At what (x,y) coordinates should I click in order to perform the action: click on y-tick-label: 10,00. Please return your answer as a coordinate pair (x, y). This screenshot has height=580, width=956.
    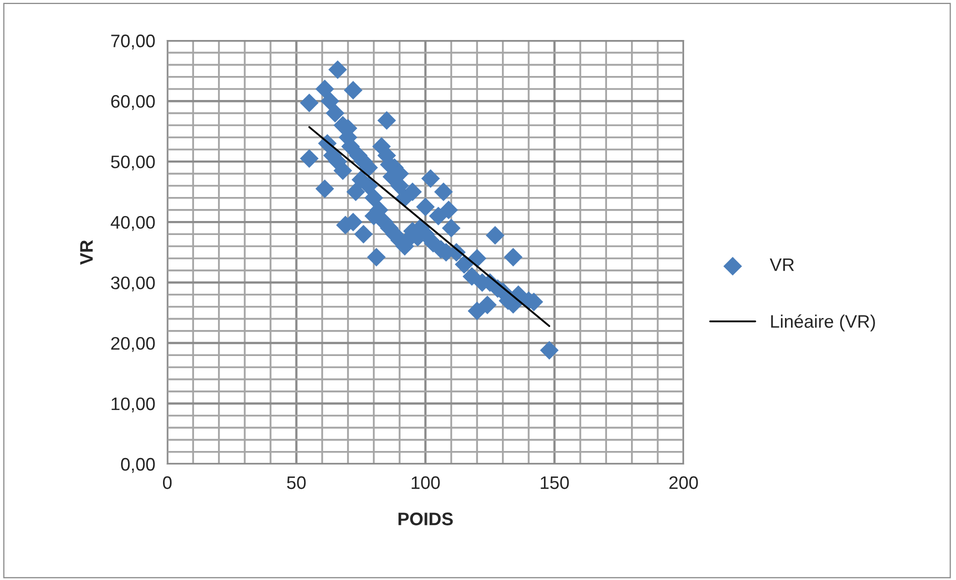
    Looking at the image, I should click on (133, 404).